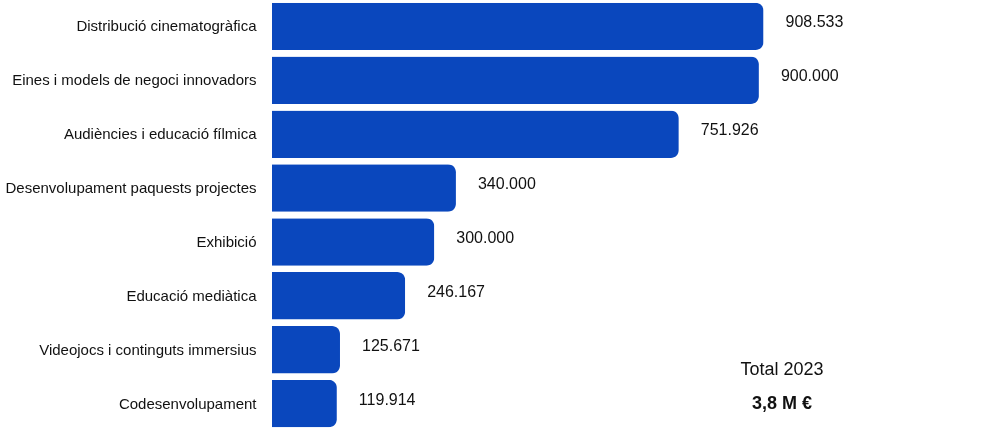  I want to click on data-label: 900.000, so click(809, 76).